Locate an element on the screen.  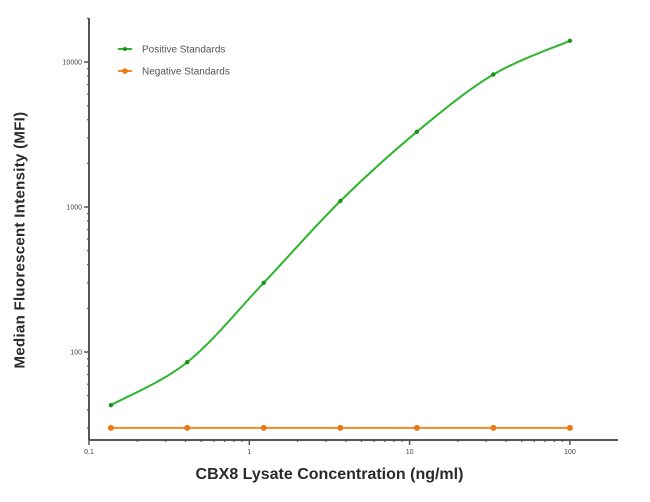
x-tick-label: 1 is located at coordinates (249, 452).